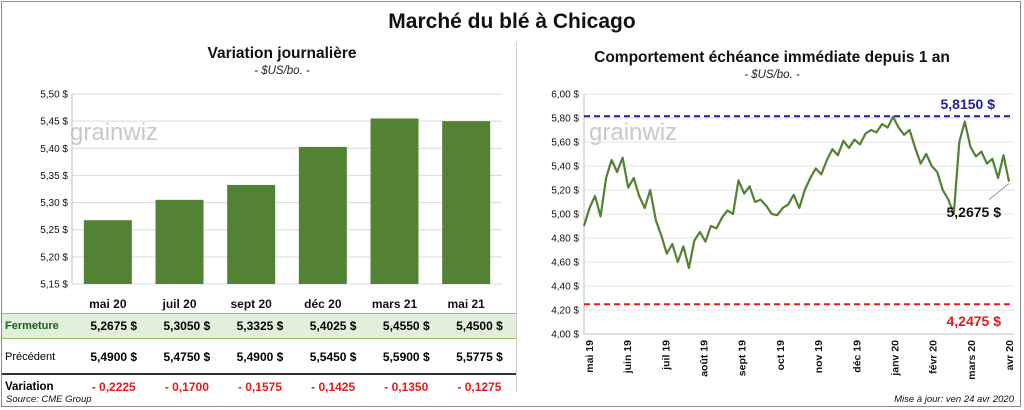 The image size is (1024, 410). Describe the element at coordinates (565, 95) in the screenshot. I see `y-tick-label: 6,00 $` at that location.